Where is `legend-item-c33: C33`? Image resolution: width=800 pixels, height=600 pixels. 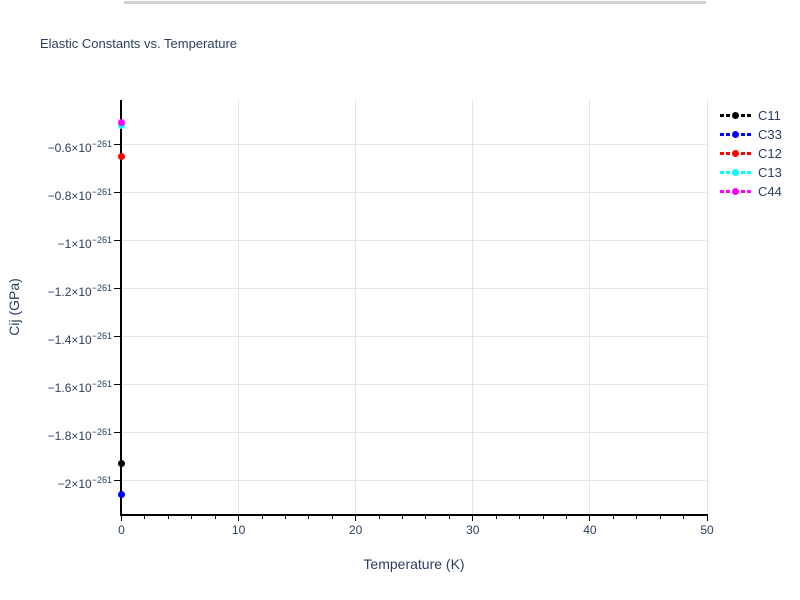 legend-item-c33: C33 is located at coordinates (751, 134).